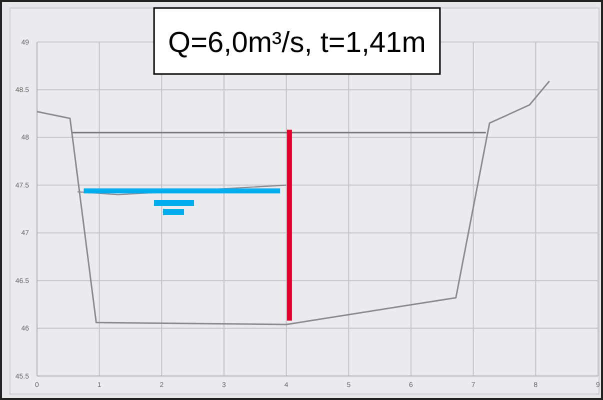  I want to click on chart-title: Q=6,0m³/s, t=1,41m, so click(297, 43).